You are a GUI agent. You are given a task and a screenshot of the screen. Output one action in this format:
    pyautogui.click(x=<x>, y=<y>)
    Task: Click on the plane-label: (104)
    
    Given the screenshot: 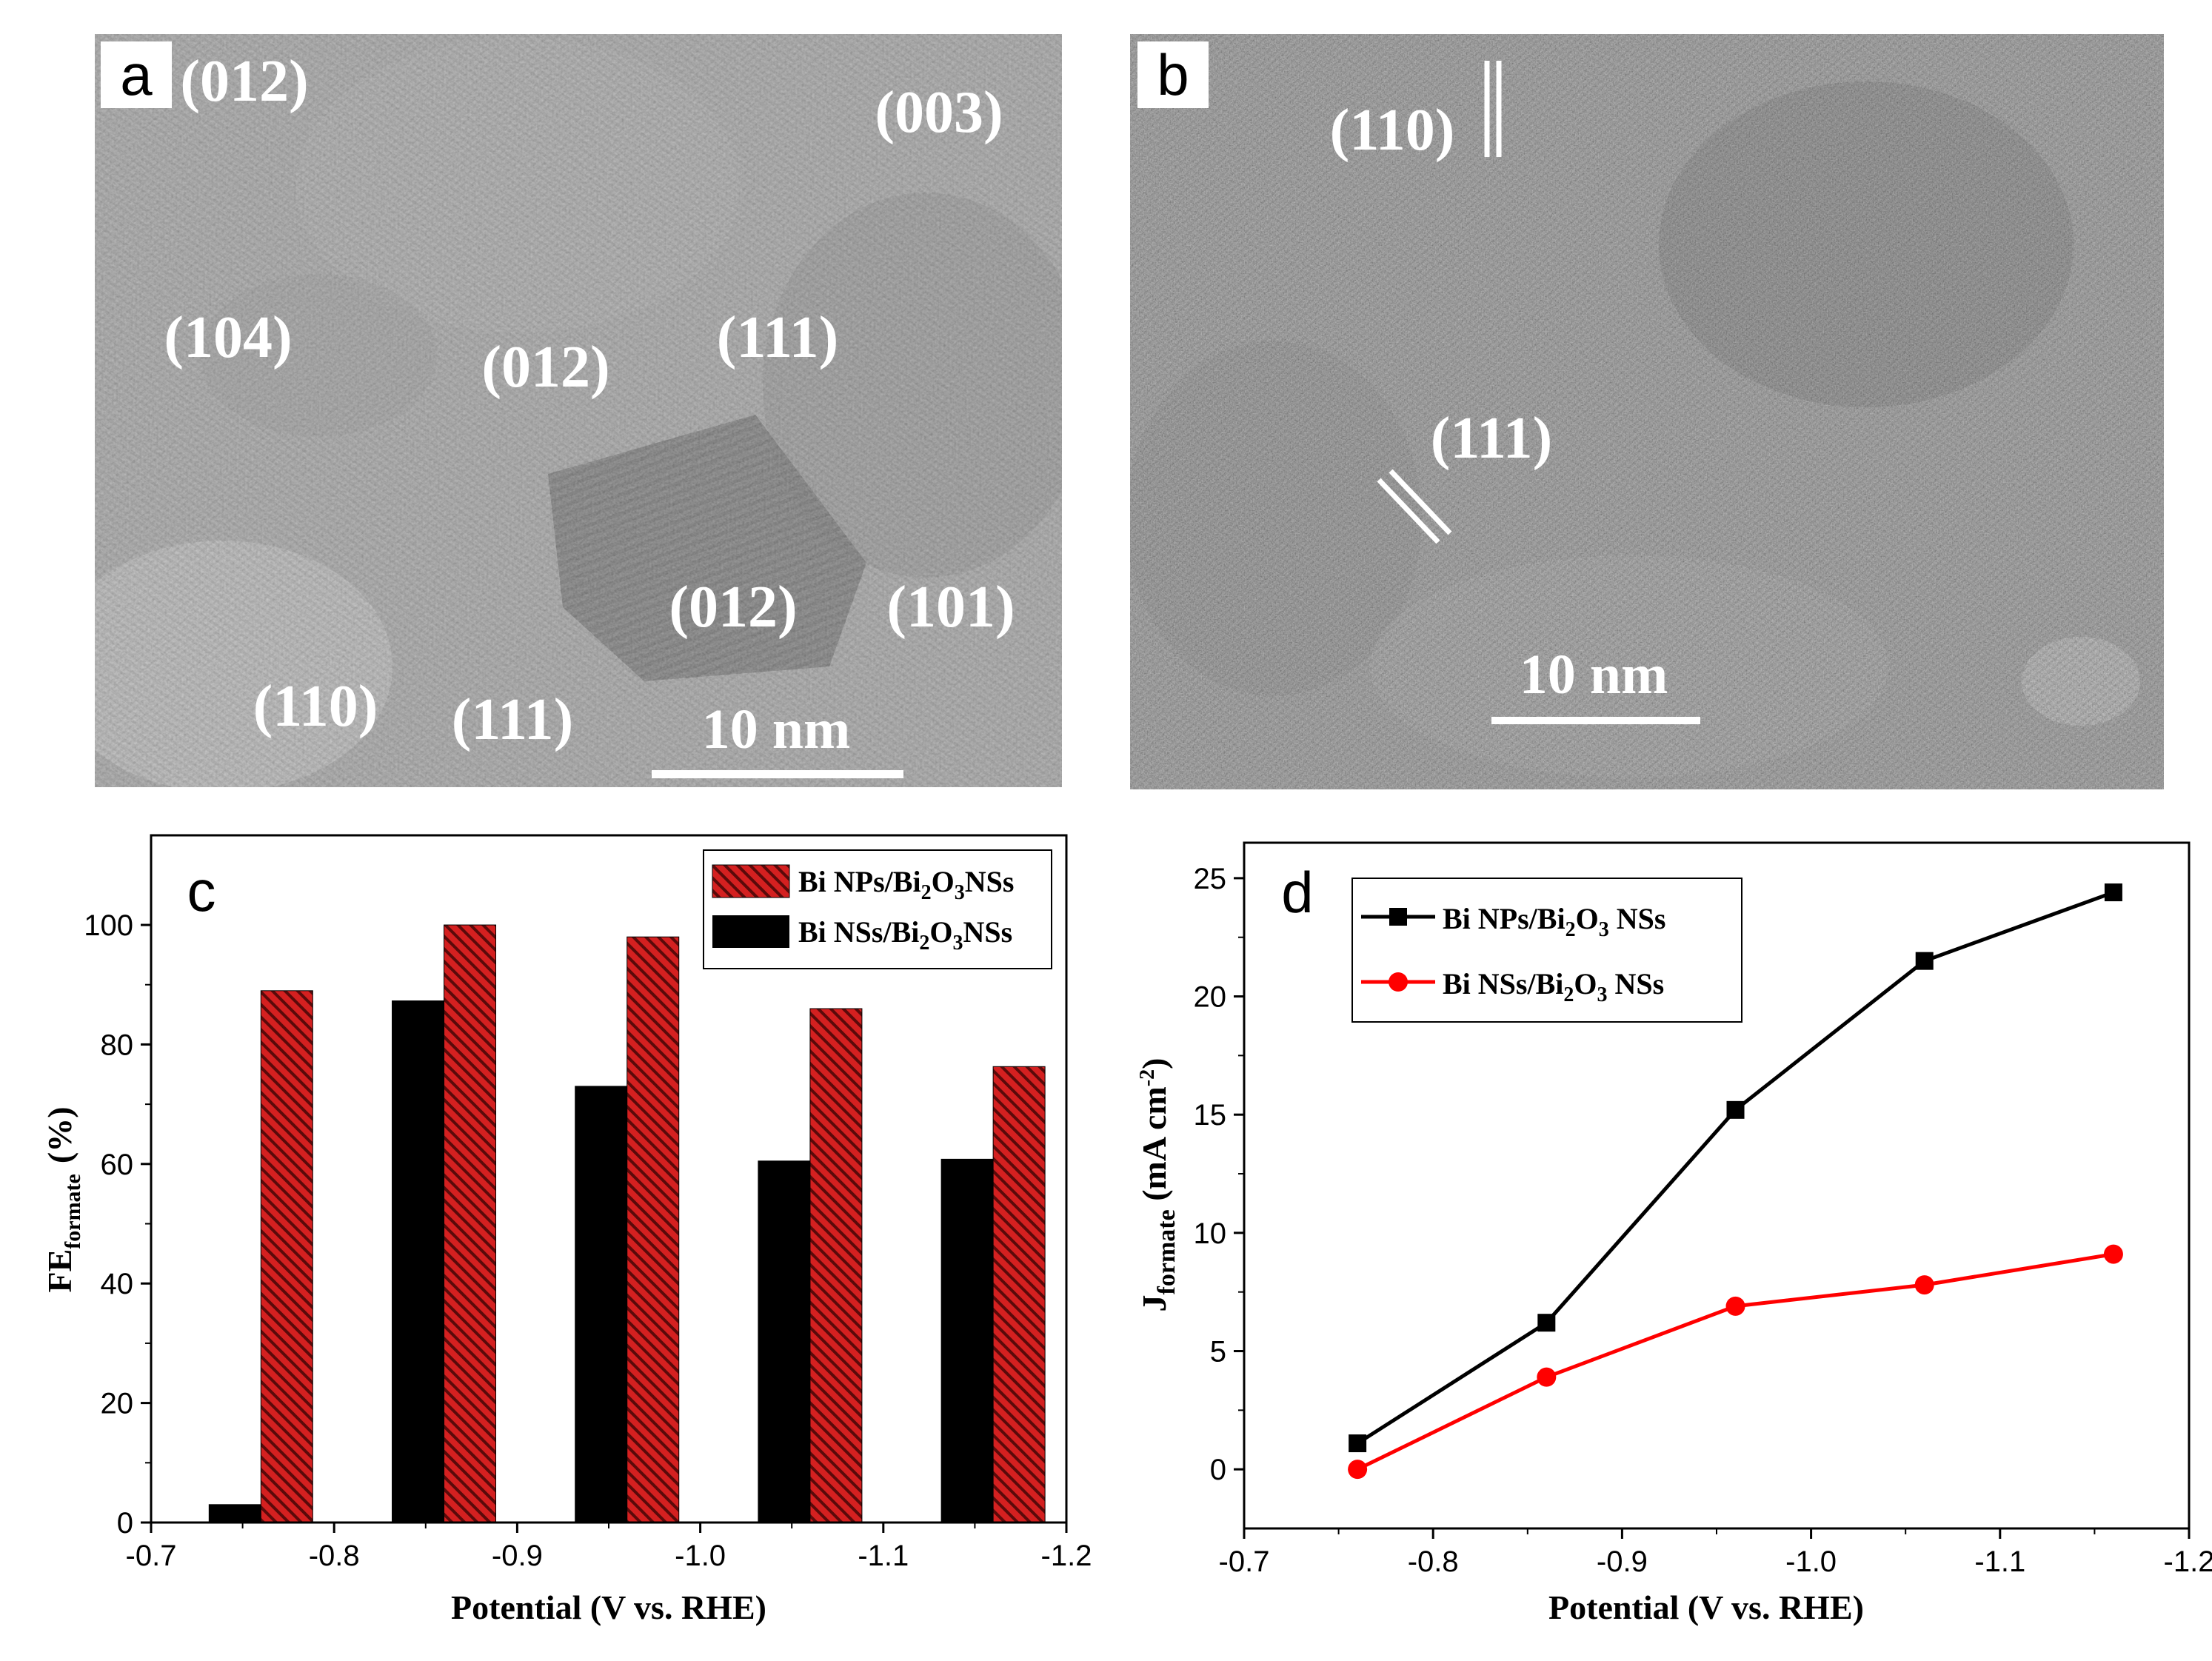 What is the action you would take?
    pyautogui.click(x=228, y=337)
    